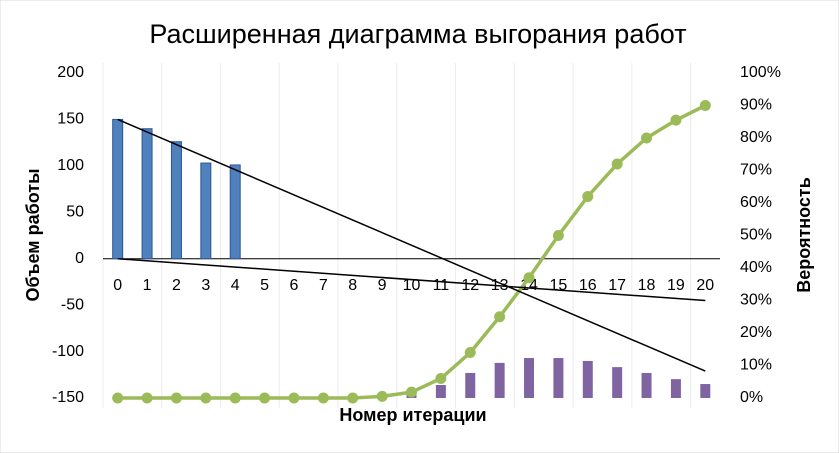 The height and width of the screenshot is (453, 839). What do you see at coordinates (75, 212) in the screenshot?
I see `y-tick-label: 50` at bounding box center [75, 212].